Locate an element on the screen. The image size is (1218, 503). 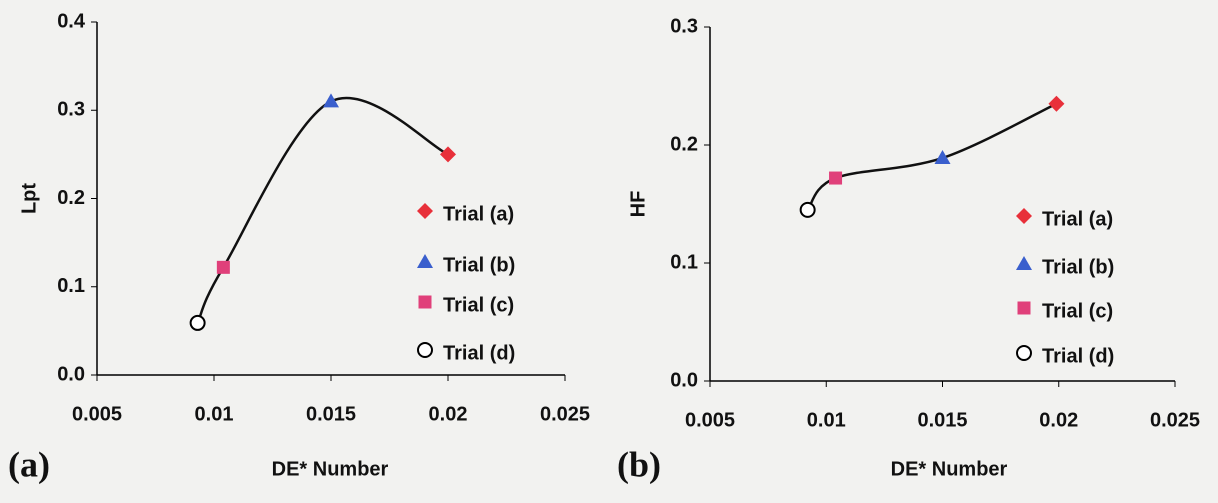
y-axis-label: Lpt is located at coordinates (29, 198).